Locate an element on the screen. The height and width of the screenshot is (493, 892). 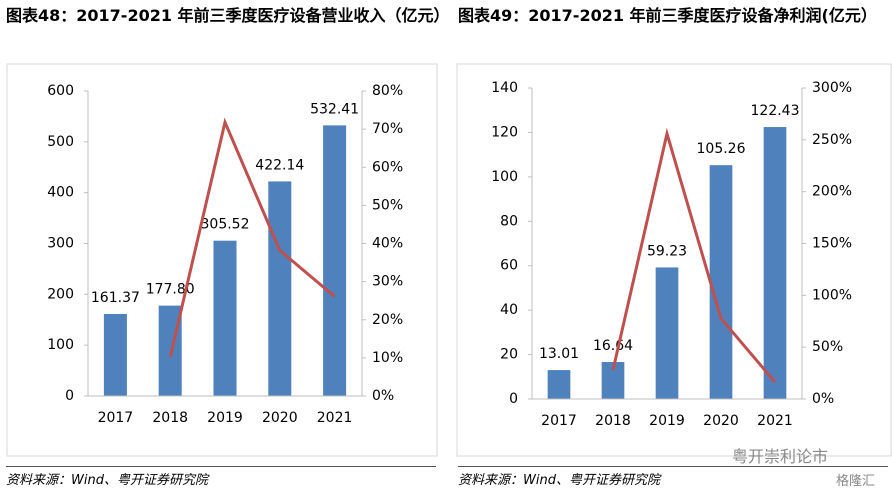
y-tick-label: 40 is located at coordinates (509, 310).